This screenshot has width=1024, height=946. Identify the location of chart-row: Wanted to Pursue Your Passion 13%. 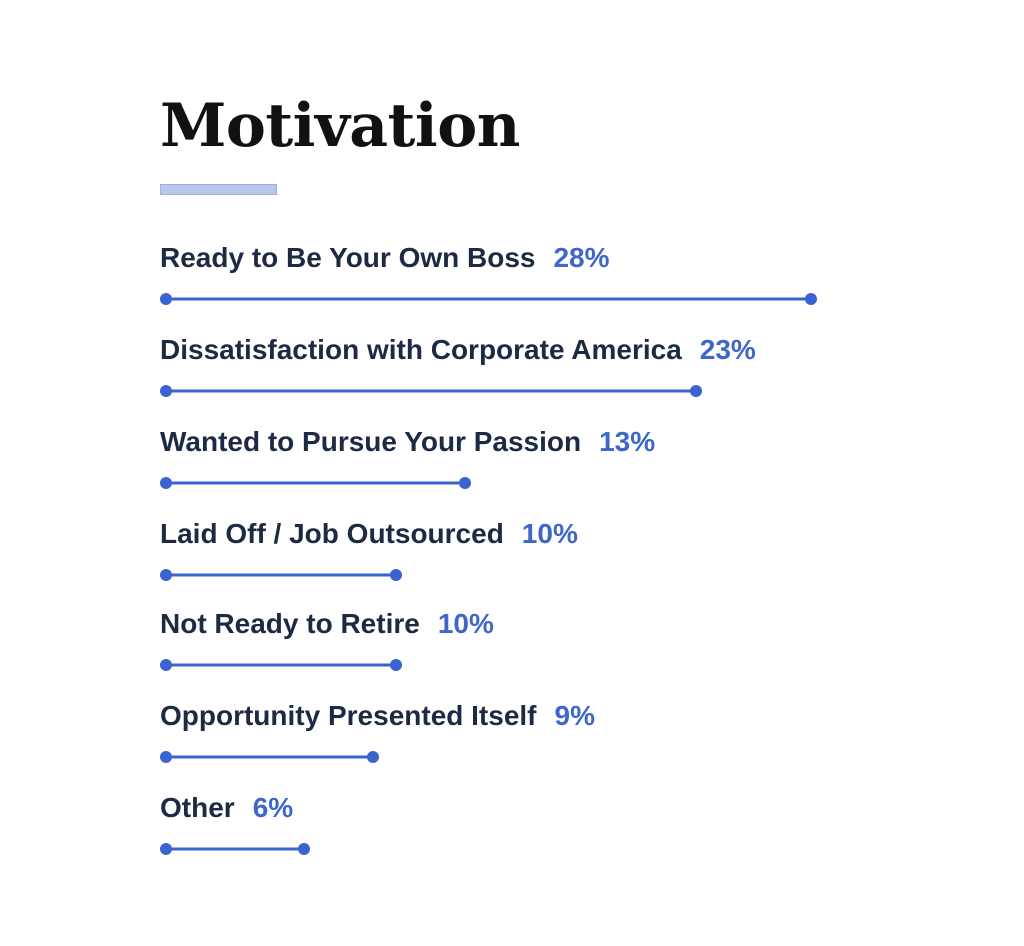
(540, 459).